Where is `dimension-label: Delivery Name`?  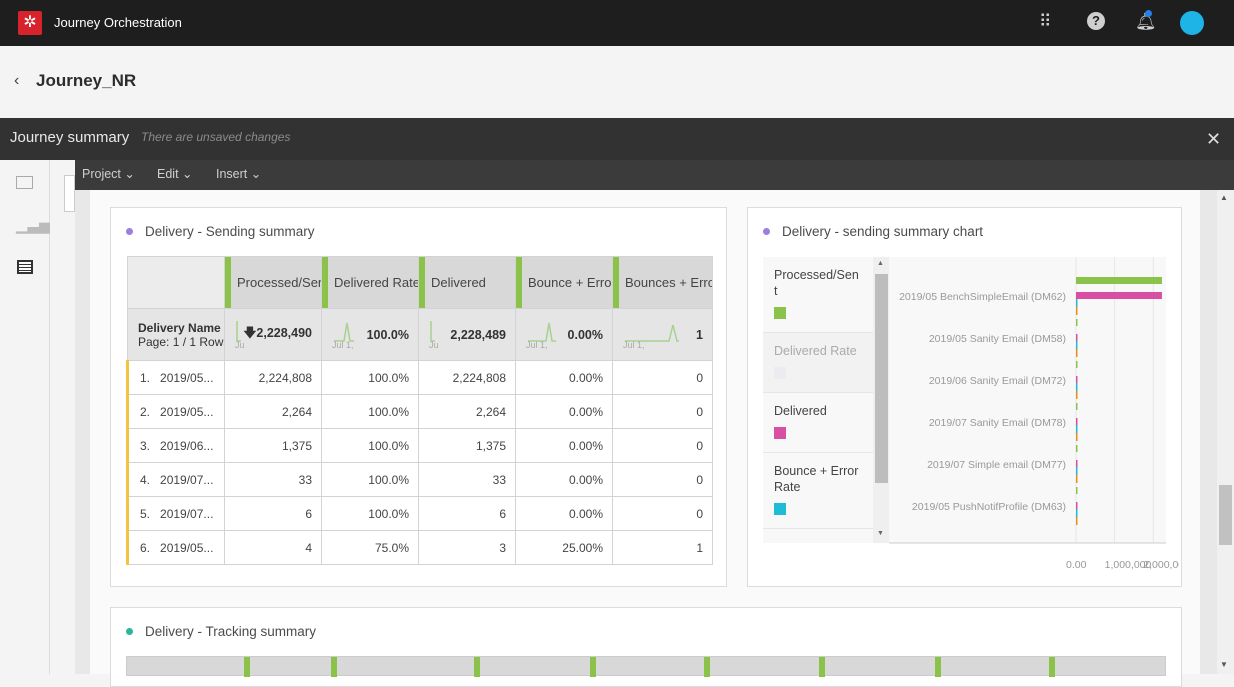
dimension-label: Delivery Name is located at coordinates (179, 327).